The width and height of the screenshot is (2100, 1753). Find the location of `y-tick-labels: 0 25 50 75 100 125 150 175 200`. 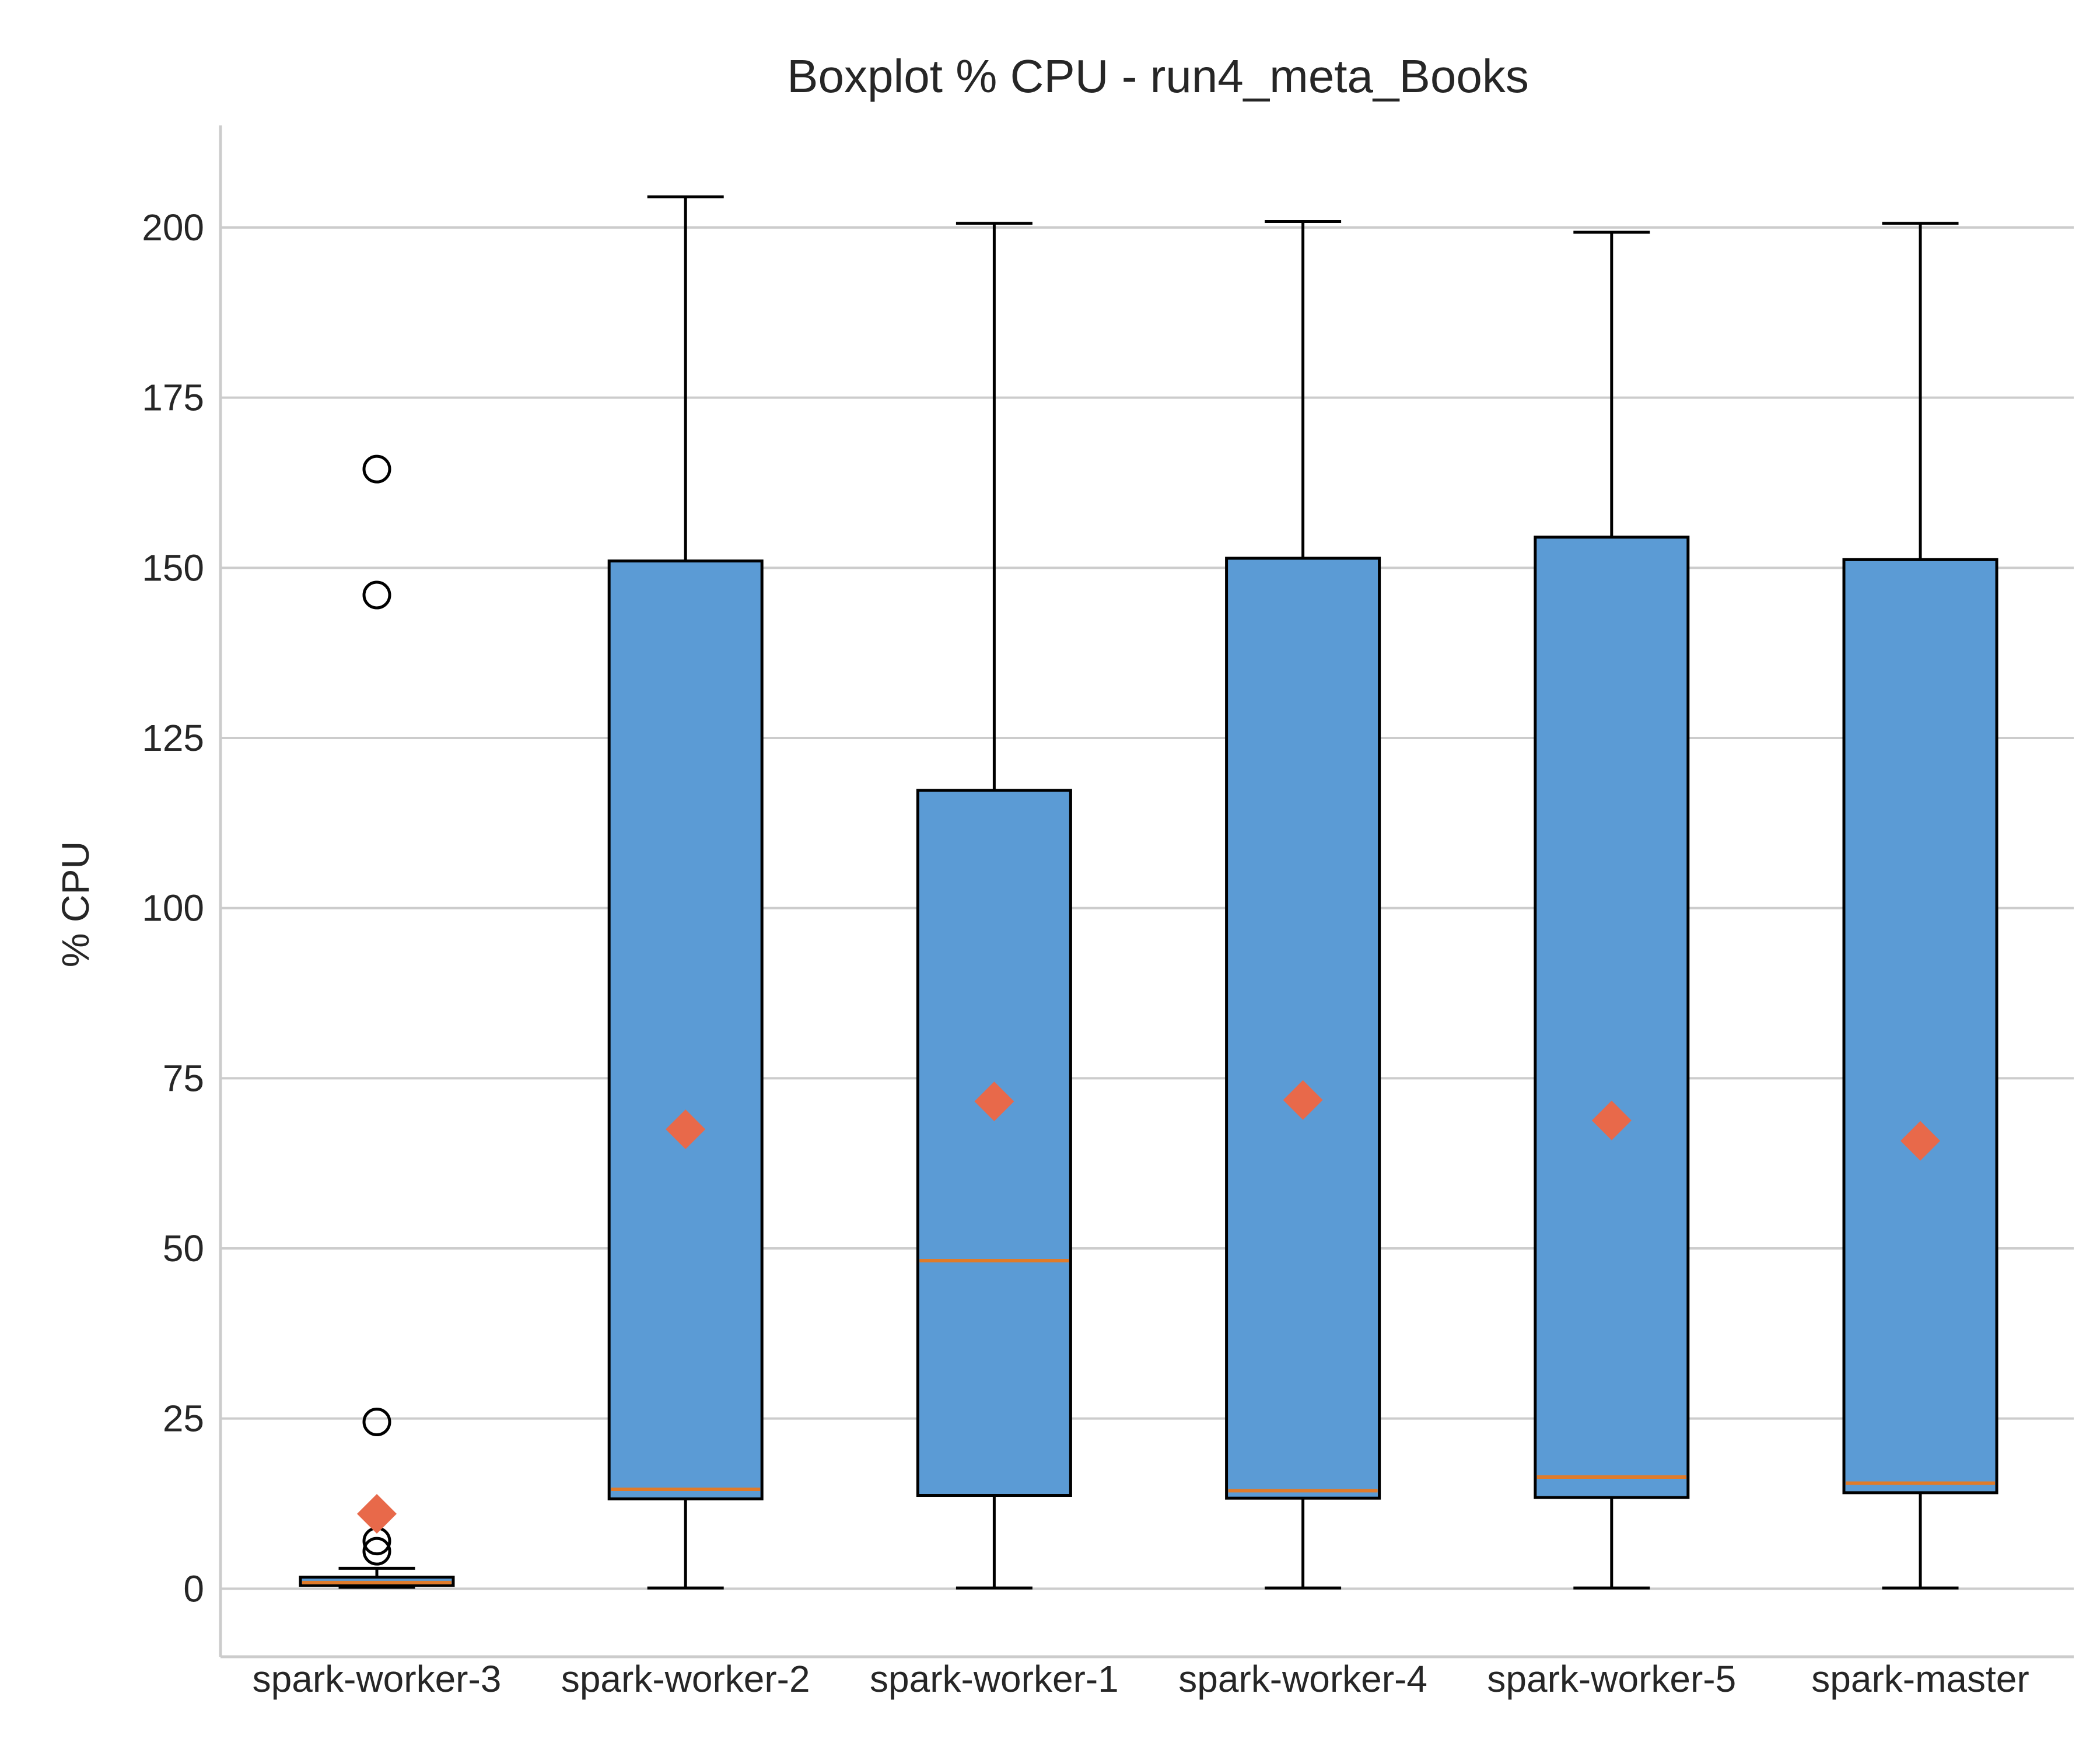

y-tick-labels: 0 25 50 75 100 125 150 175 200 is located at coordinates (173, 908).